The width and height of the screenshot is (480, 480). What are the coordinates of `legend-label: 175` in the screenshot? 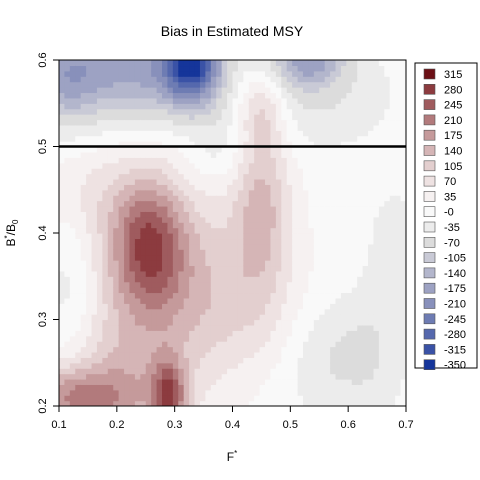 It's located at (453, 136).